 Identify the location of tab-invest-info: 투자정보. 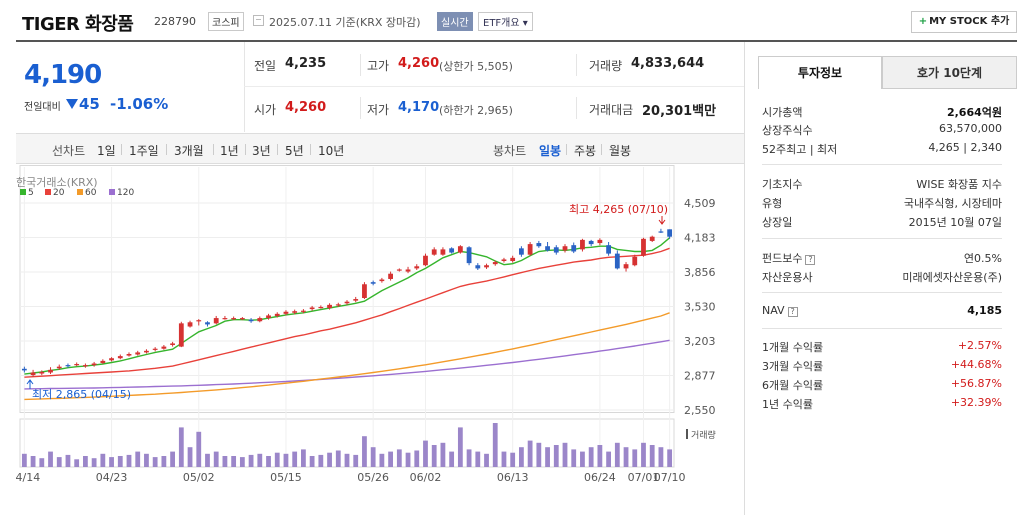
(820, 72).